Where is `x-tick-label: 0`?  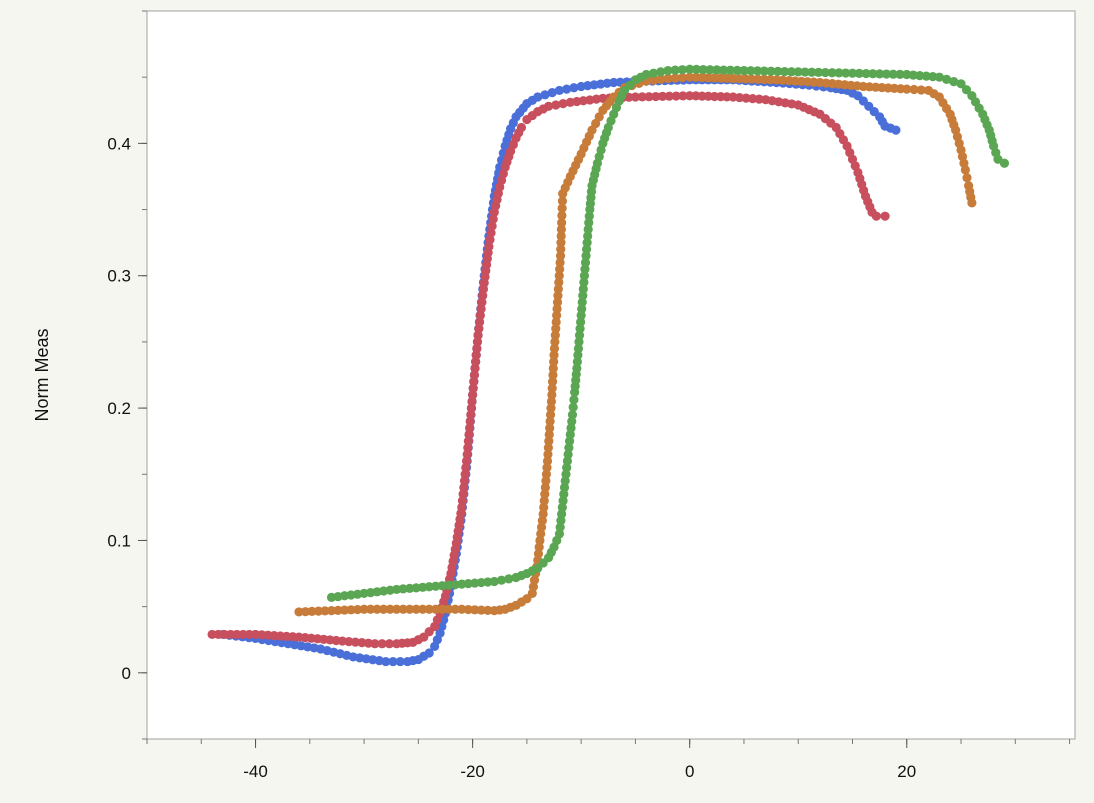
x-tick-label: 0 is located at coordinates (689, 771).